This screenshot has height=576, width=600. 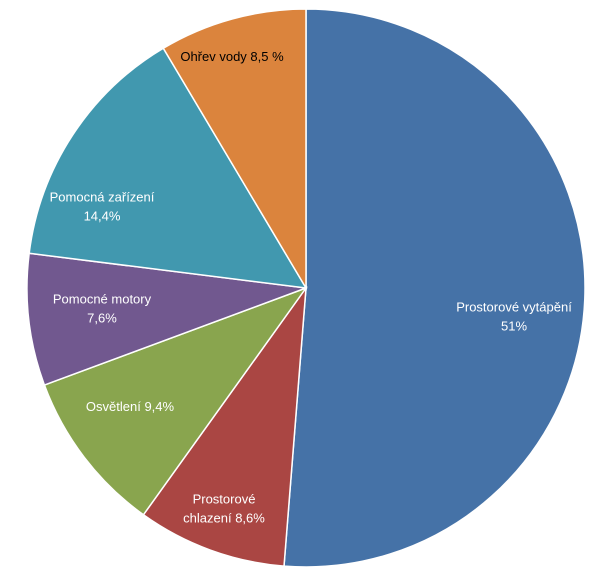 I want to click on slice-label-line: 7,6%, so click(x=102, y=318).